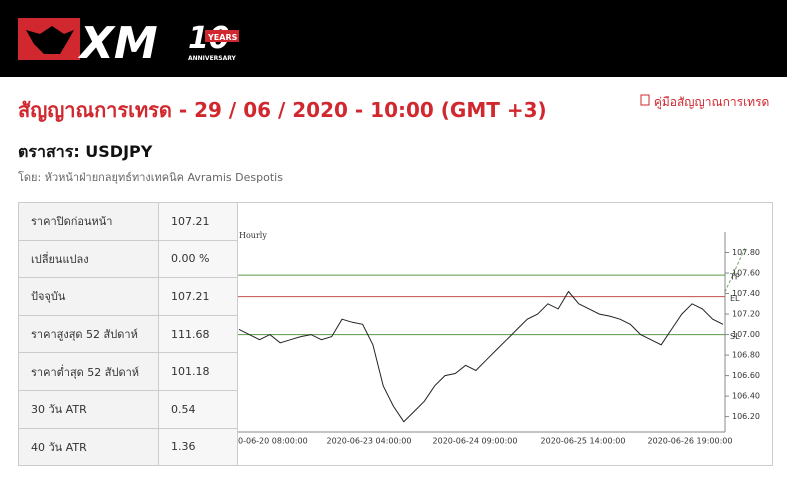  I want to click on stat-value: 0.54, so click(198, 409).